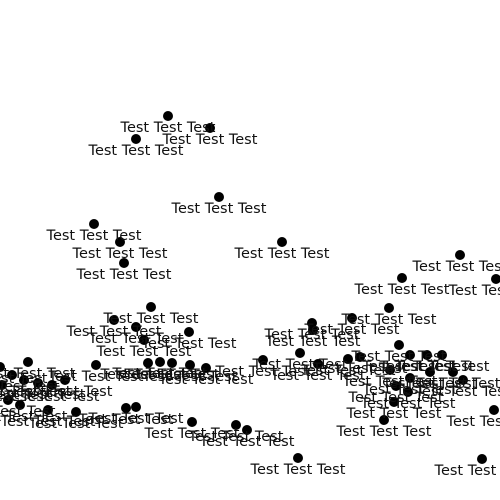 The image size is (500, 500). What do you see at coordinates (96, 377) in the screenshot?
I see `point-label-23: Test Test Test` at bounding box center [96, 377].